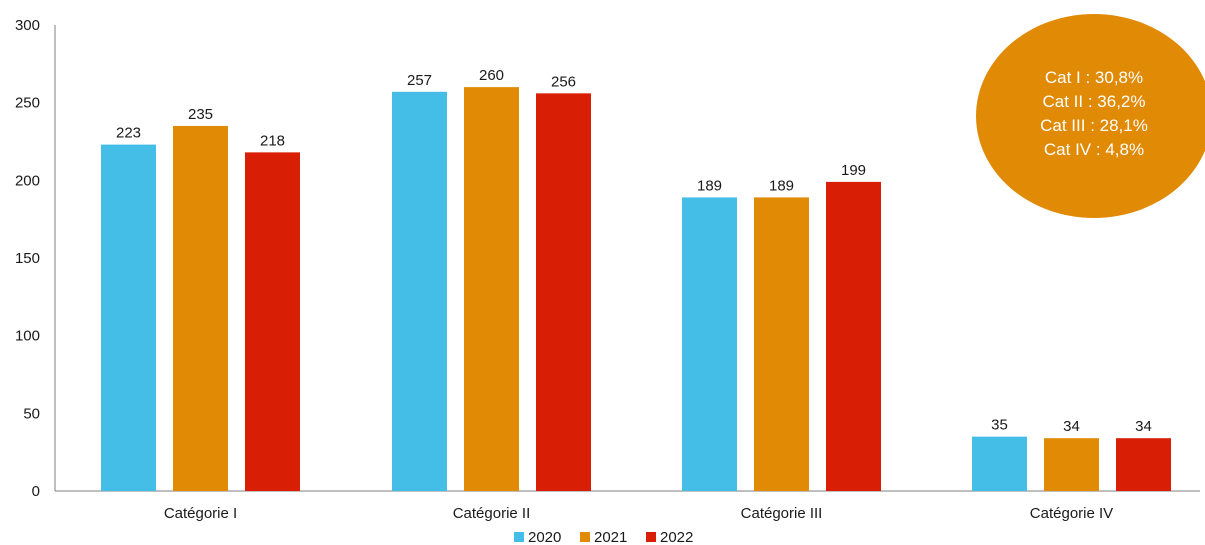 The height and width of the screenshot is (545, 1205). What do you see at coordinates (419, 80) in the screenshot?
I see `data-label: 257` at bounding box center [419, 80].